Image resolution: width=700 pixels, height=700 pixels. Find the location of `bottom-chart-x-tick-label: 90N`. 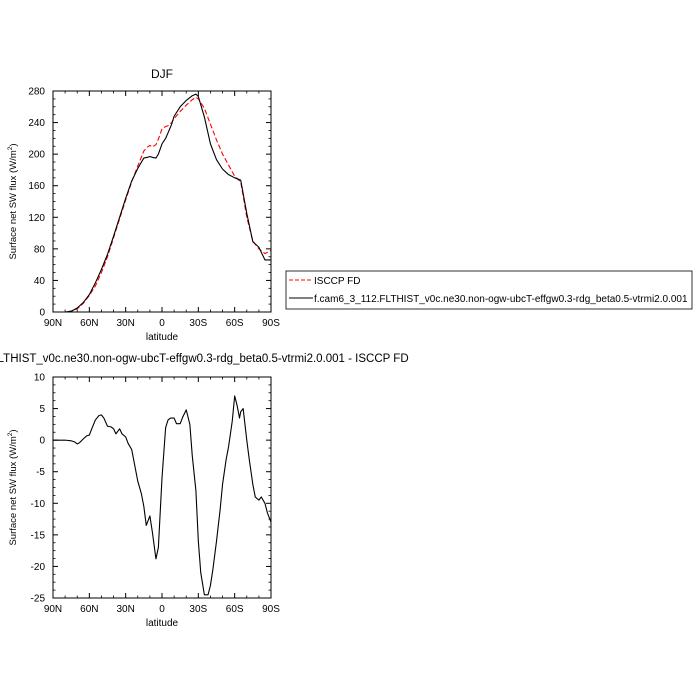

bottom-chart-x-tick-label: 90N is located at coordinates (53, 609).